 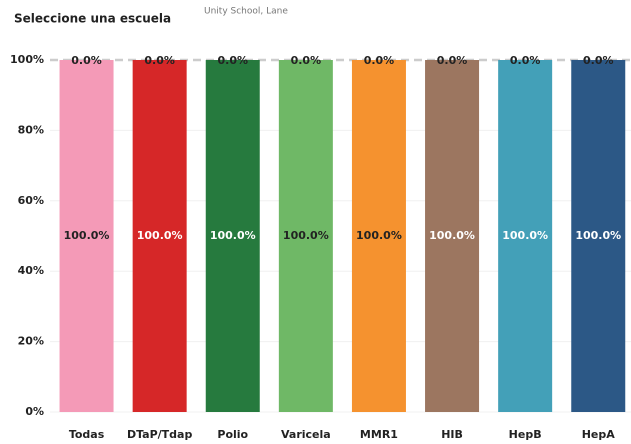 What do you see at coordinates (160, 434) in the screenshot?
I see `x-tick-label: DTaP/Tdap` at bounding box center [160, 434].